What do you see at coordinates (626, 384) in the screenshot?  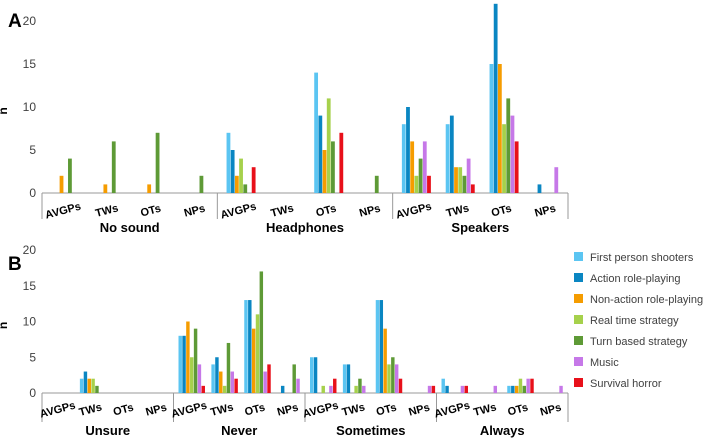 I see `legend-label: Survival horror` at bounding box center [626, 384].